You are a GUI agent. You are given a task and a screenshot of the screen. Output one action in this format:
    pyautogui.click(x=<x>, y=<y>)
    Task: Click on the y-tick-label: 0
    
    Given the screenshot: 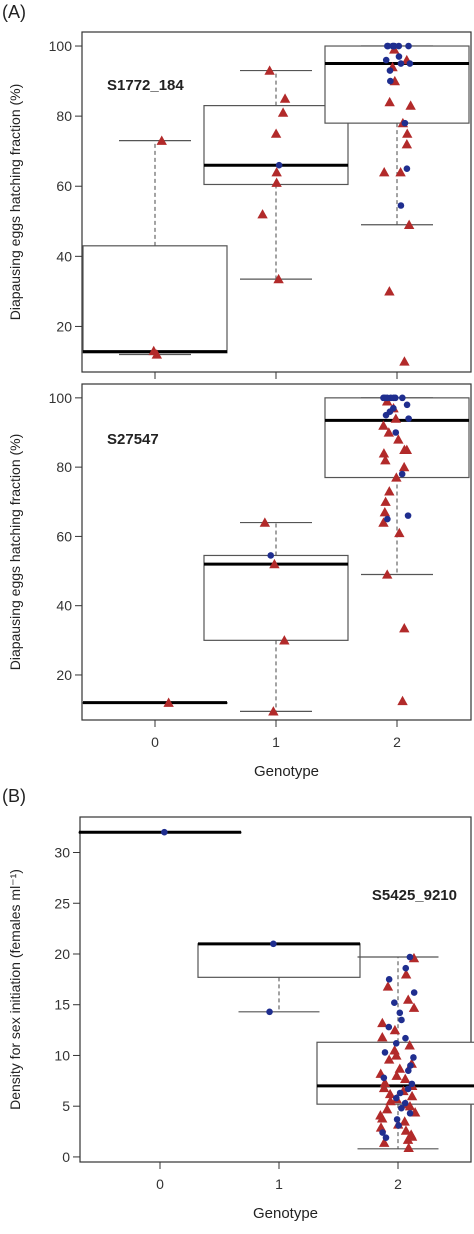 What is the action you would take?
    pyautogui.click(x=66, y=1157)
    